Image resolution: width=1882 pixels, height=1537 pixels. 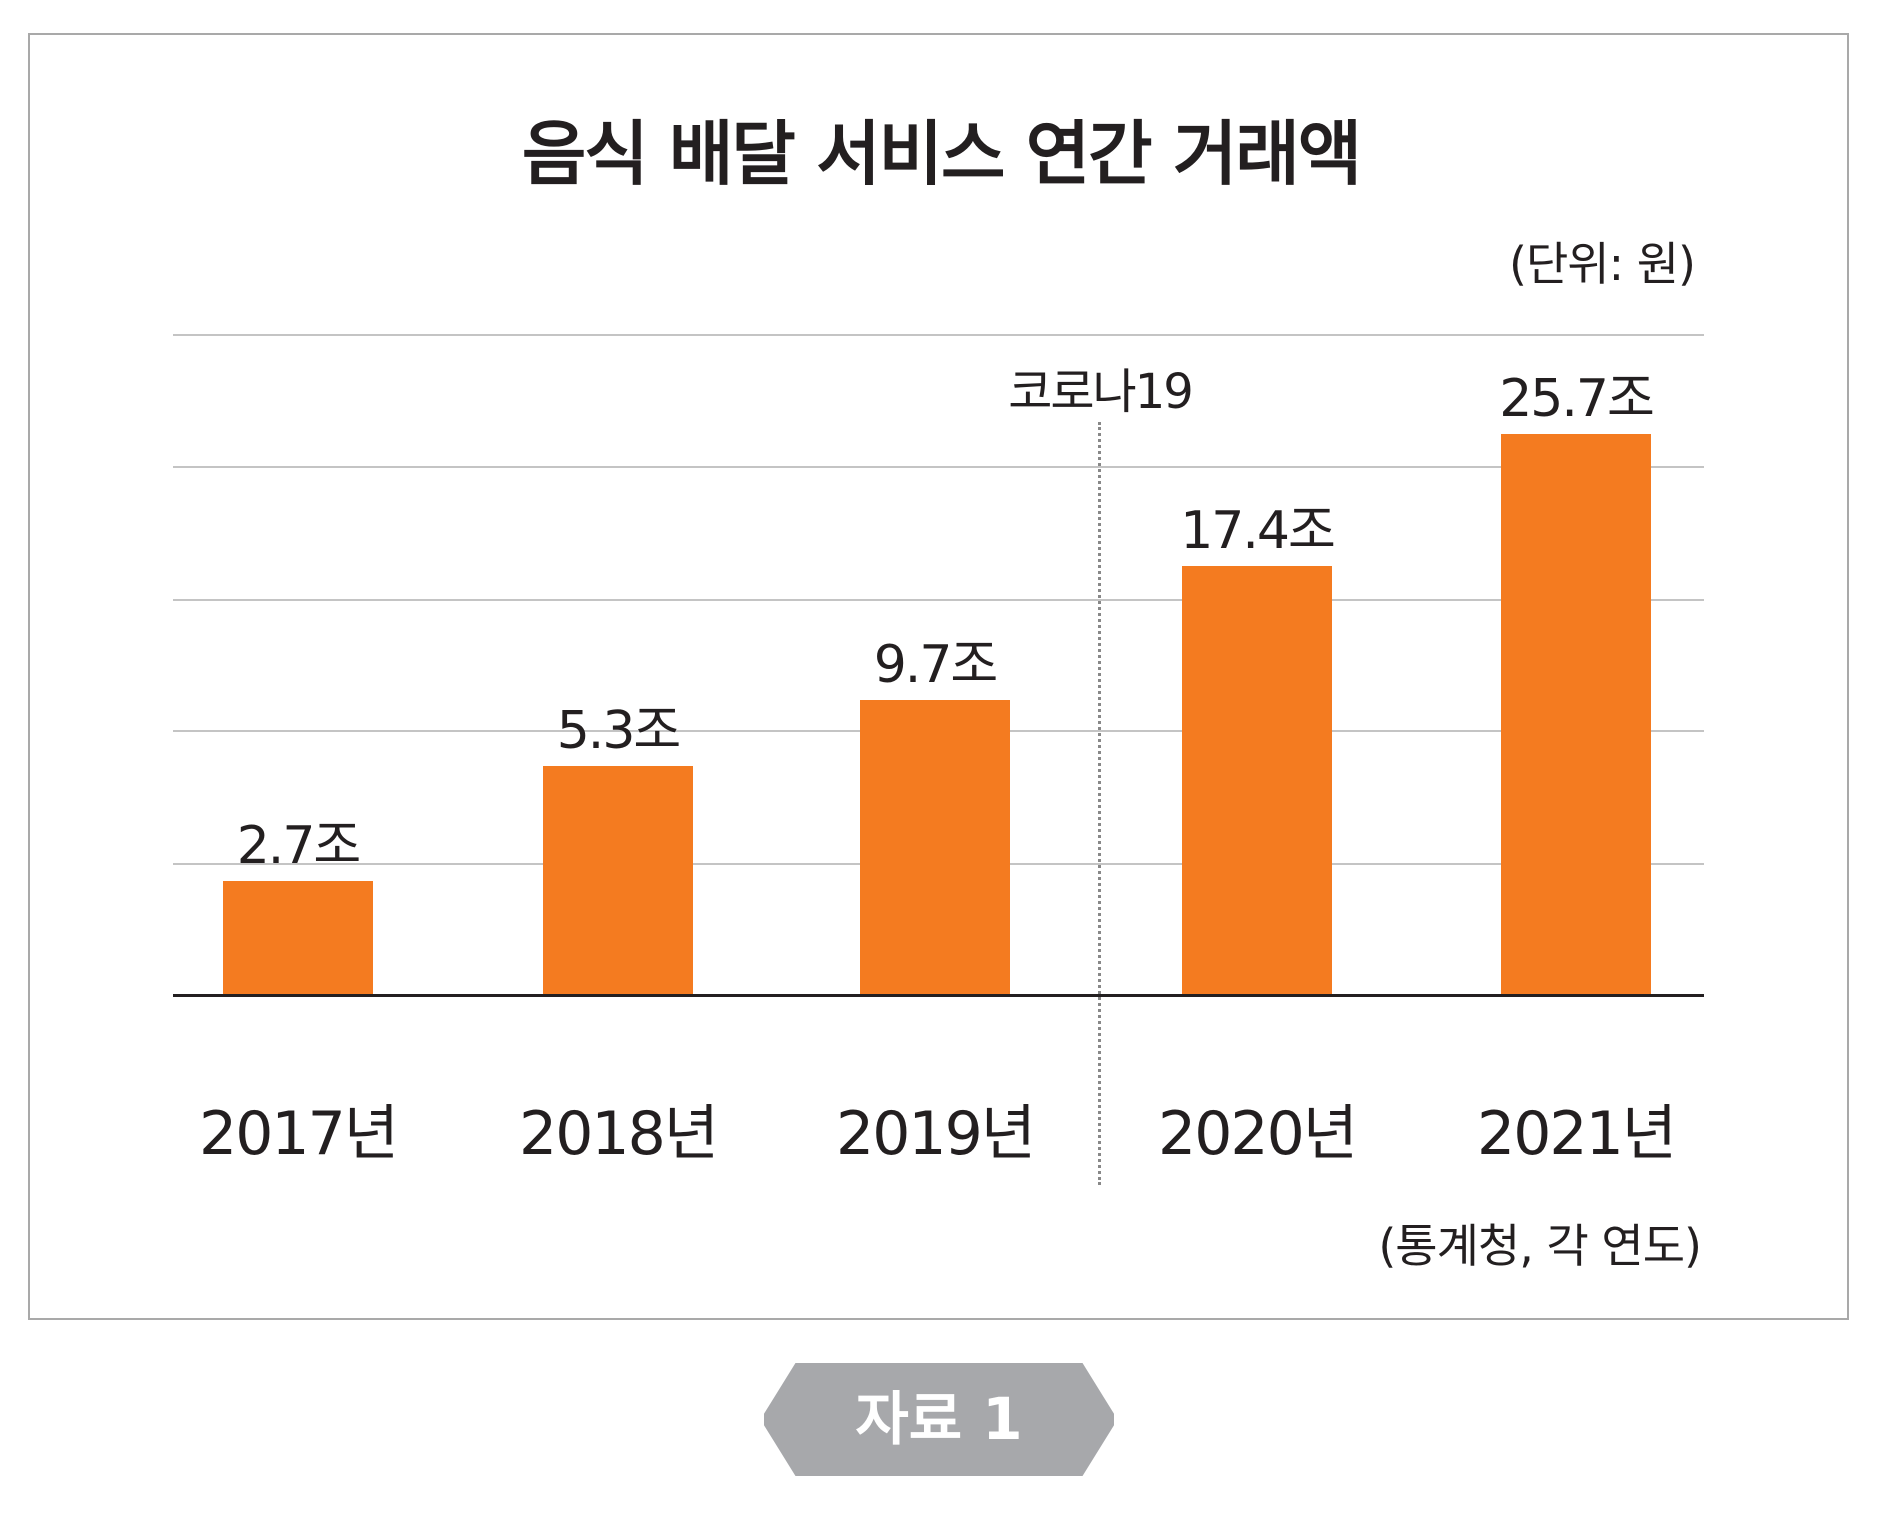 What do you see at coordinates (619, 1134) in the screenshot?
I see `x-tick-label: 2018년` at bounding box center [619, 1134].